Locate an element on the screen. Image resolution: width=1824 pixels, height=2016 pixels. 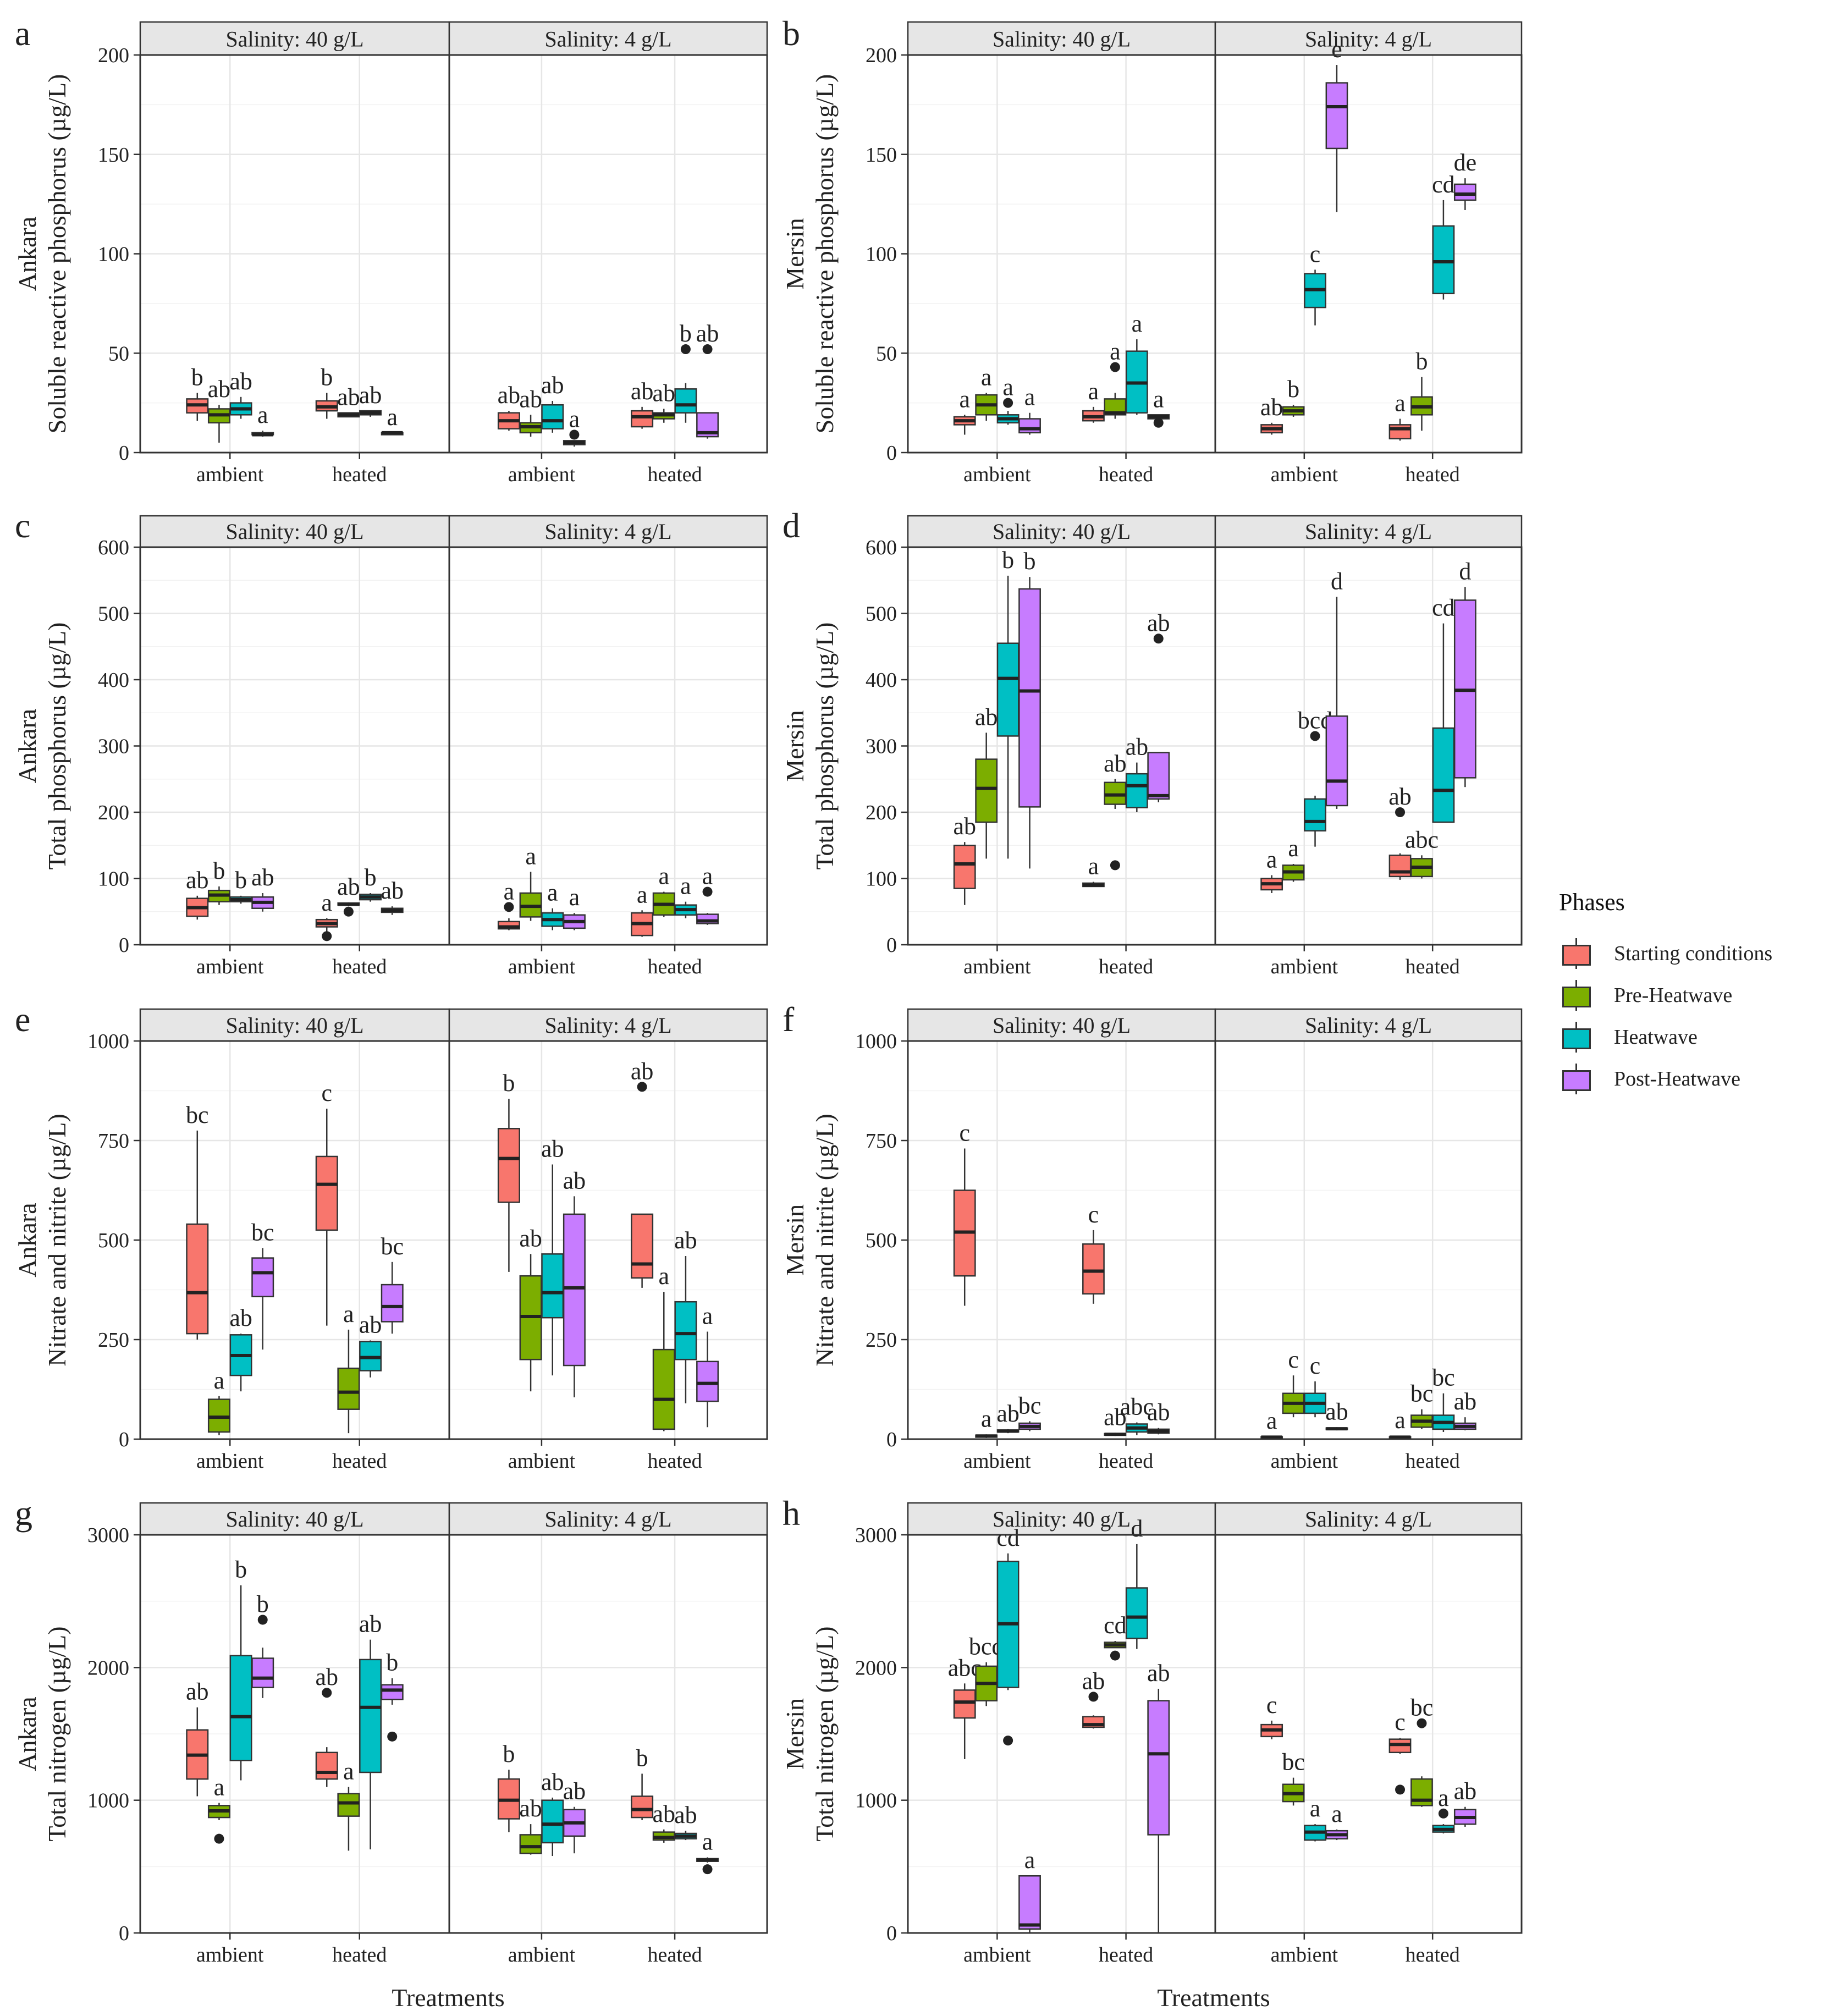
box-pre-heatwave: cd is located at coordinates (1115, 1636).